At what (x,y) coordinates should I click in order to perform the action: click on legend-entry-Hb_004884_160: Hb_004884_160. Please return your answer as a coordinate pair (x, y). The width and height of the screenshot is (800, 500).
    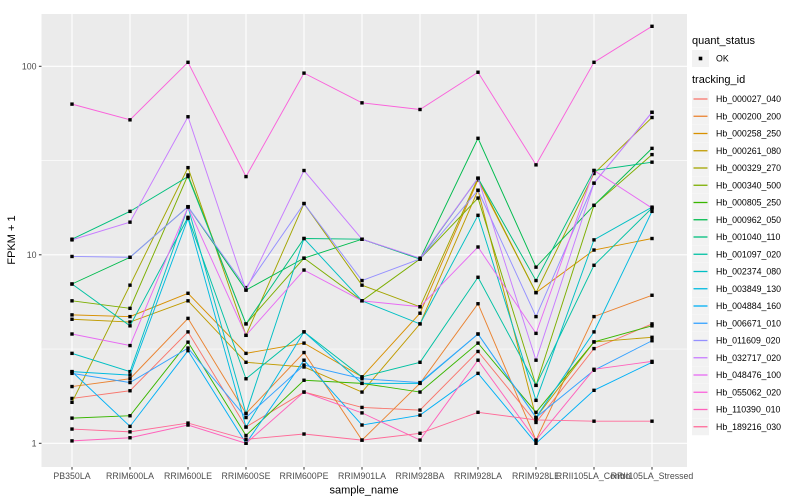
    Looking at the image, I should click on (736, 306).